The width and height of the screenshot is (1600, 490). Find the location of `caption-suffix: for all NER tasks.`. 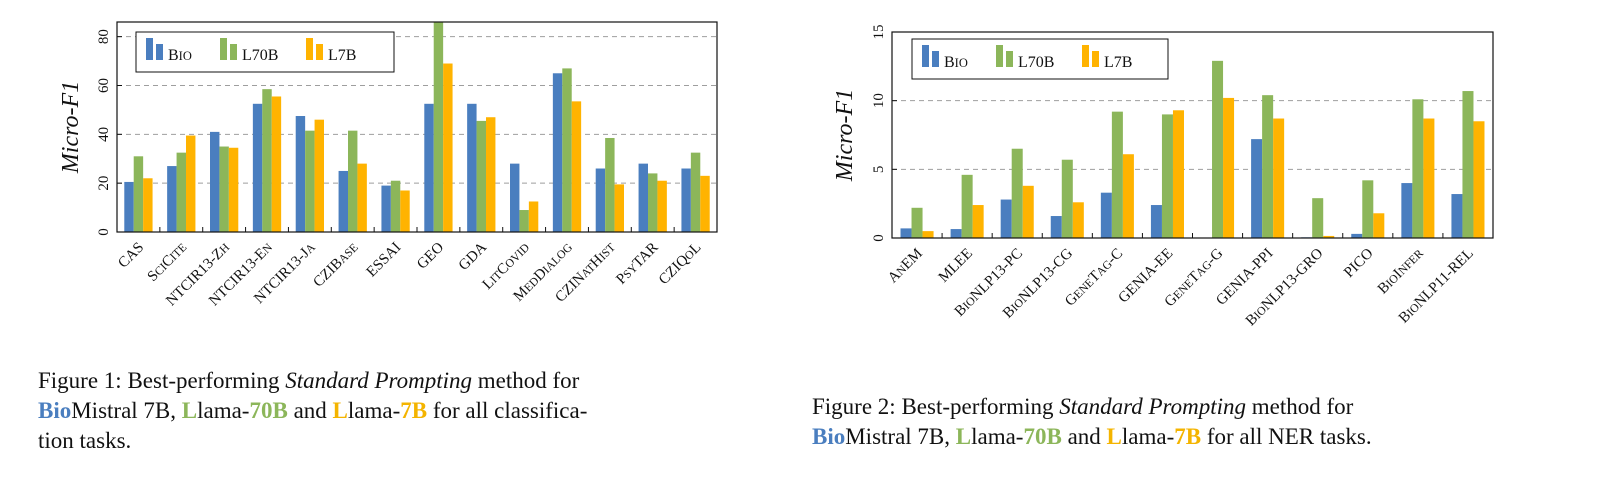

caption-suffix: for all NER tasks. is located at coordinates (1286, 436).